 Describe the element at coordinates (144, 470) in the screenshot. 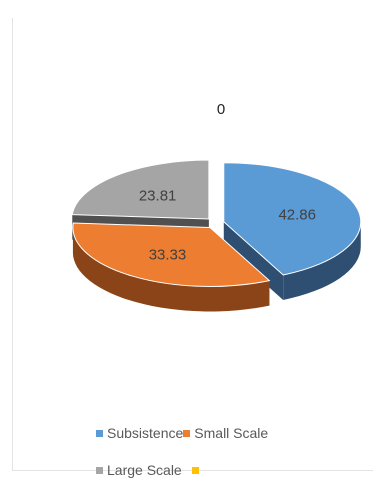

I see `legend-label-large-scale: Large Scale` at that location.